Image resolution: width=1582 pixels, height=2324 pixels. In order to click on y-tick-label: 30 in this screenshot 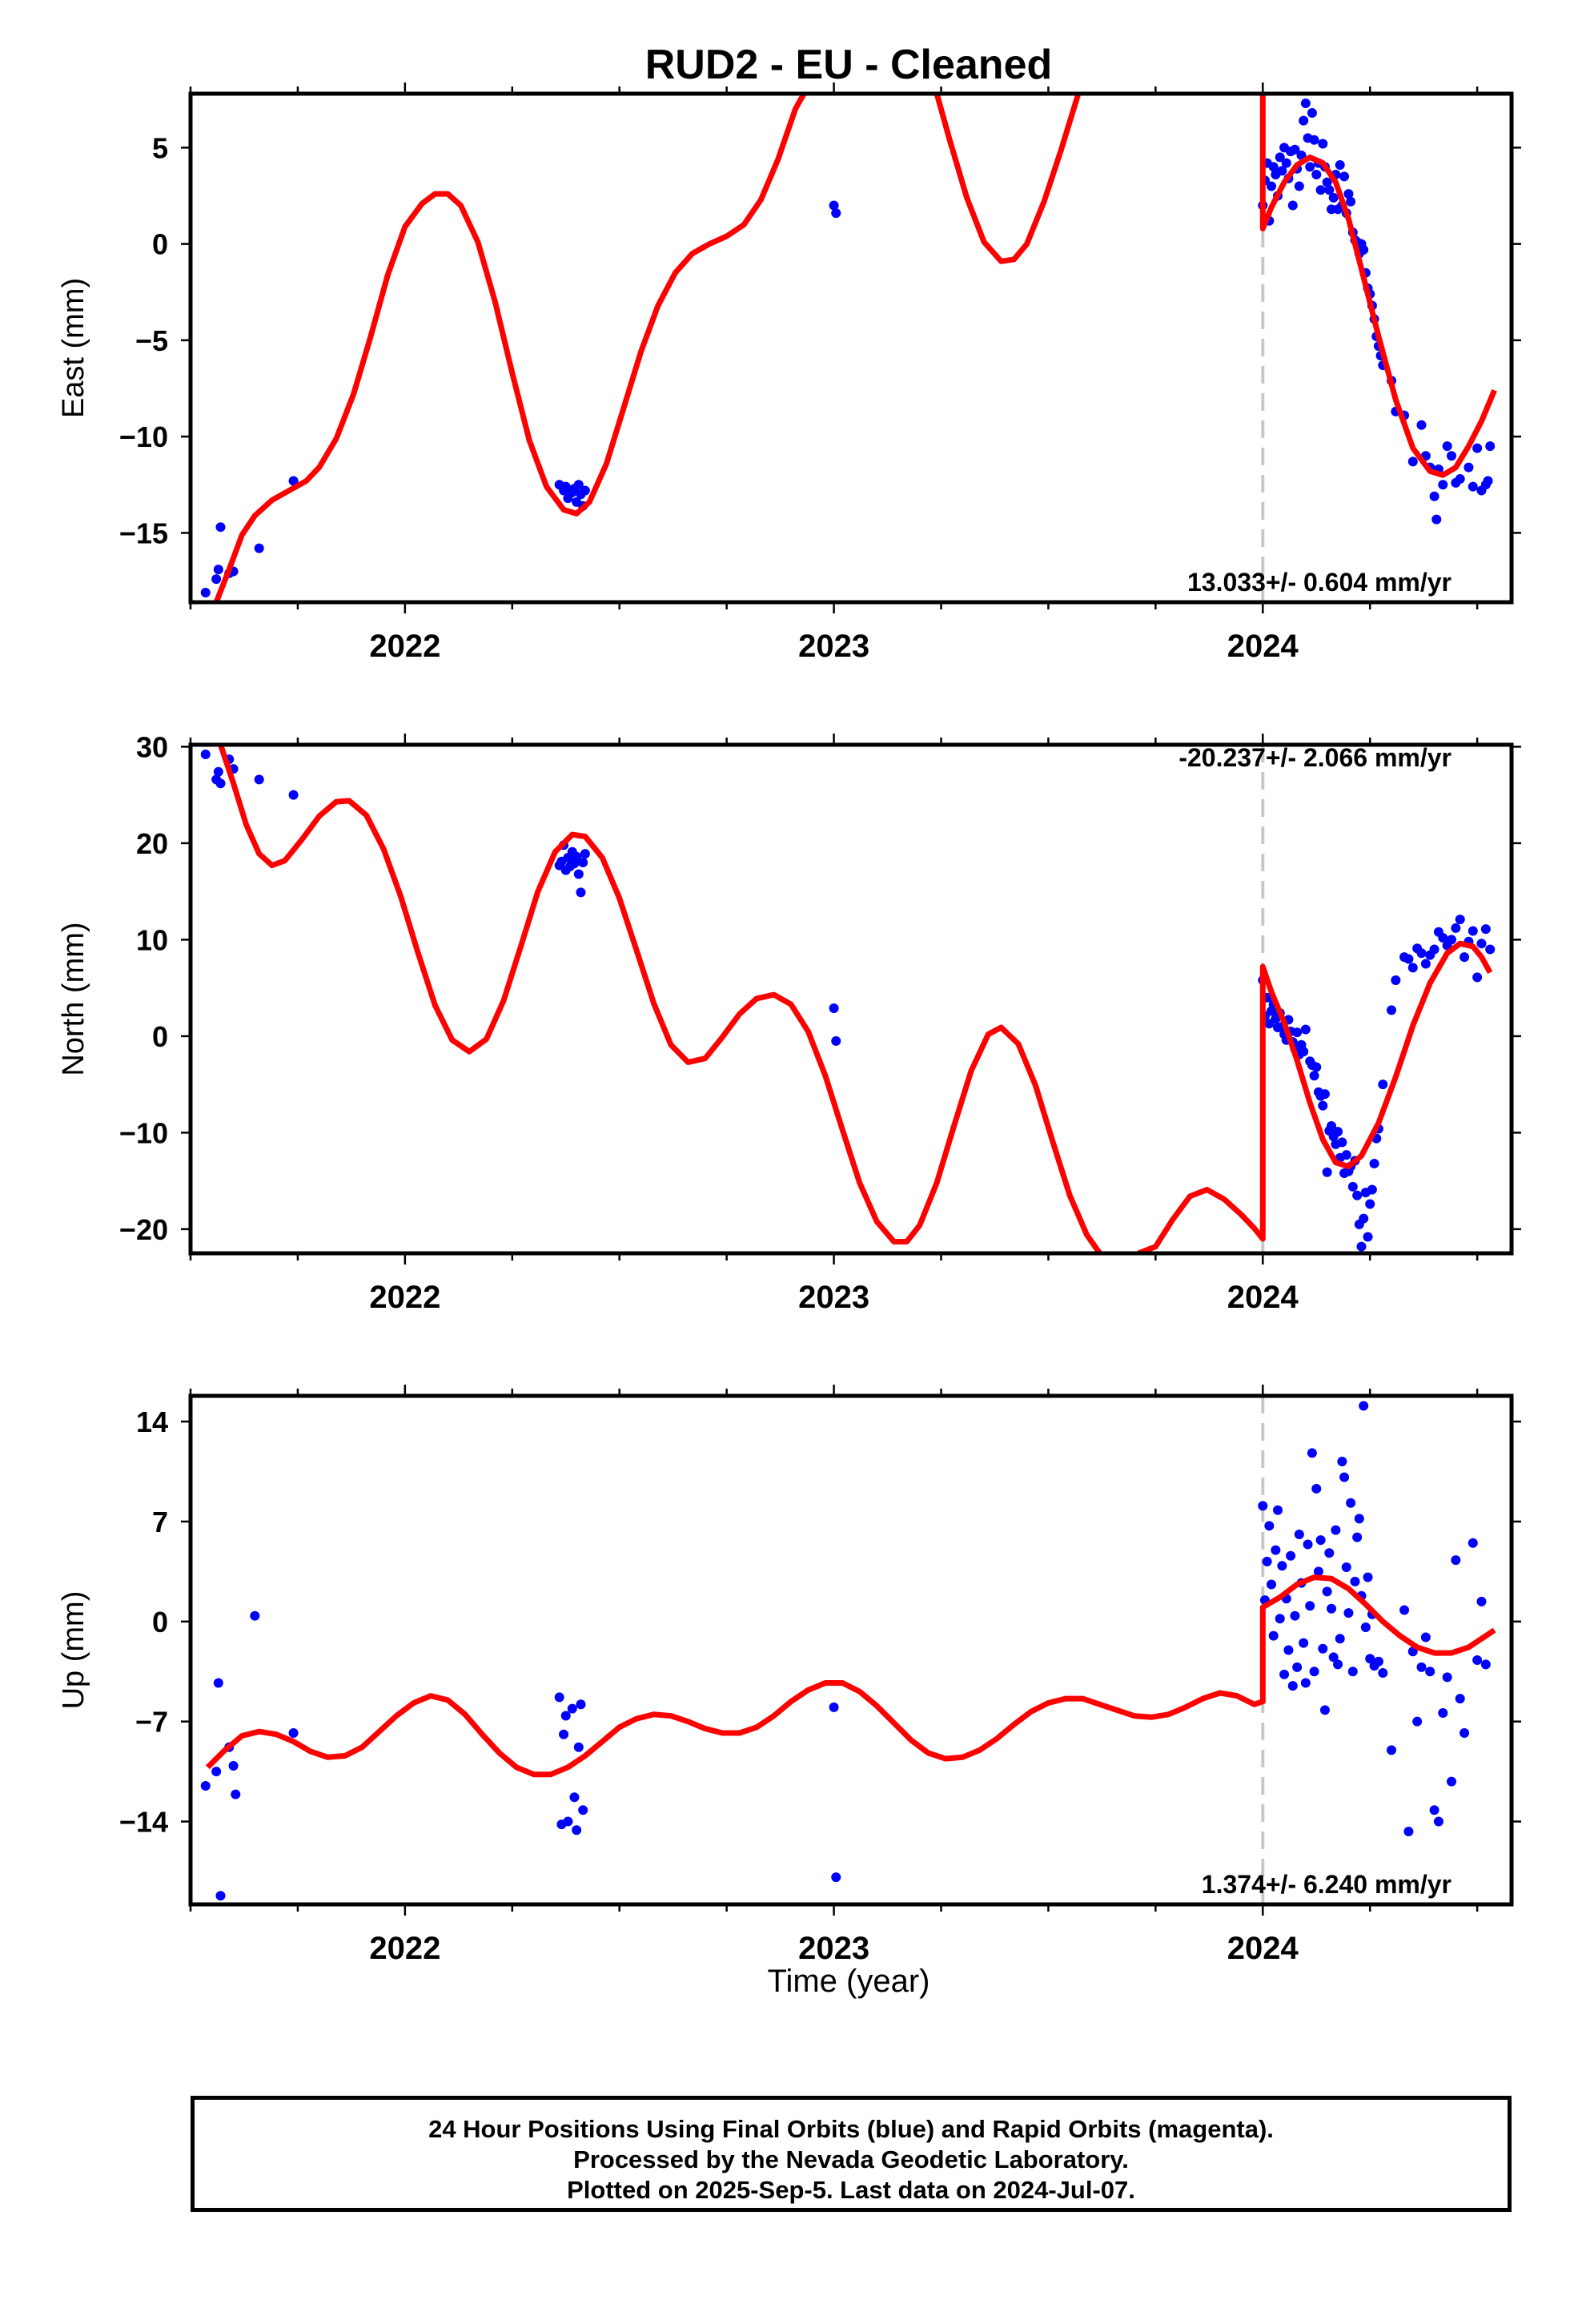, I will do `click(152, 746)`.